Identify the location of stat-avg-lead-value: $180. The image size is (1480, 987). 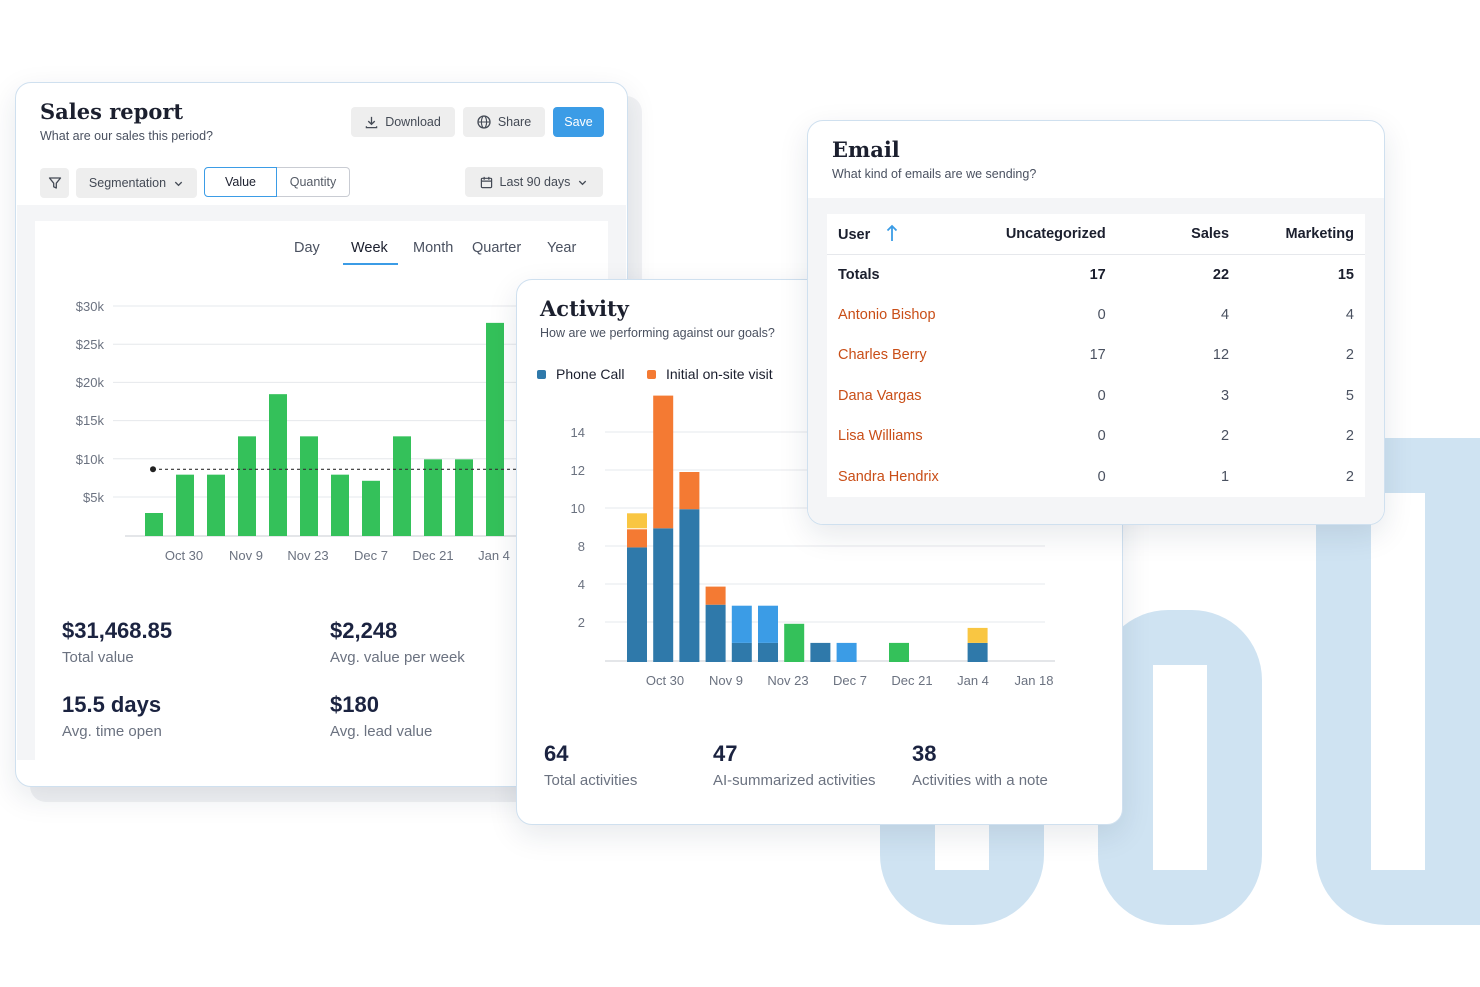
(354, 704).